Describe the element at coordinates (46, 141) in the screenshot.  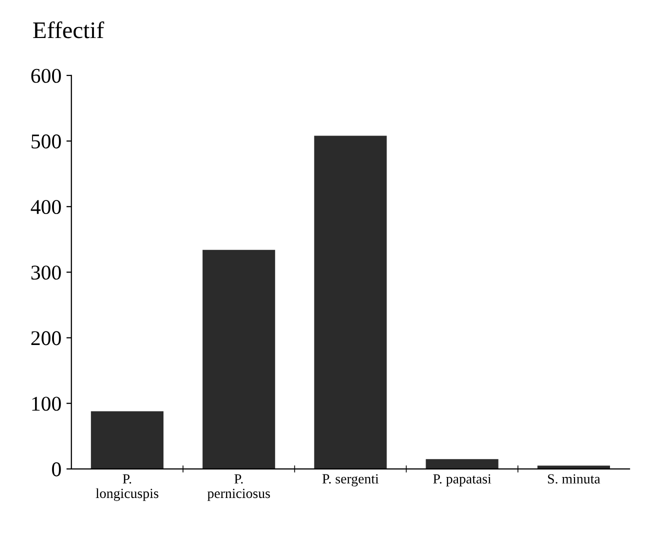
I see `y-tick-label: 500` at that location.